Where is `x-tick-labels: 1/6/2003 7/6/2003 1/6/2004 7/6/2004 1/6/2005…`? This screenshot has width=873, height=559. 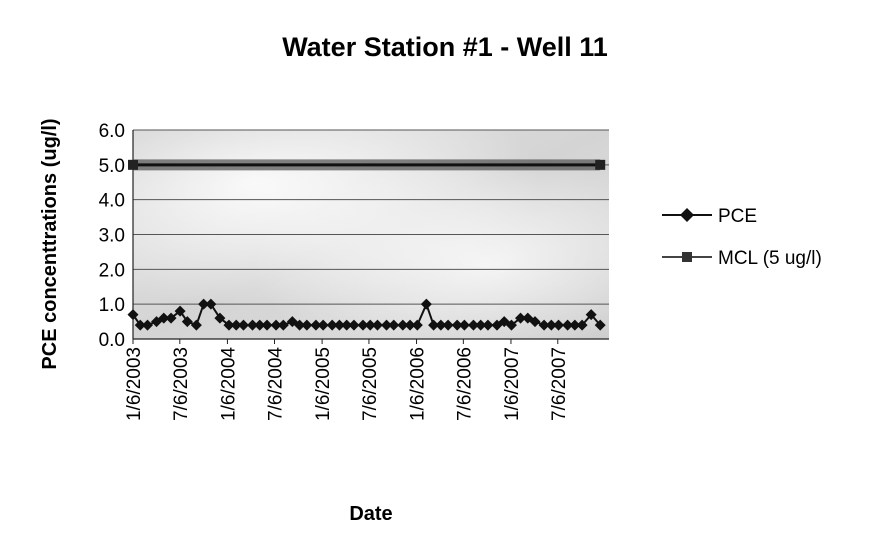
x-tick-labels: 1/6/2003 7/6/2003 1/6/2004 7/6/2004 1/6/2005… is located at coordinates (347, 384).